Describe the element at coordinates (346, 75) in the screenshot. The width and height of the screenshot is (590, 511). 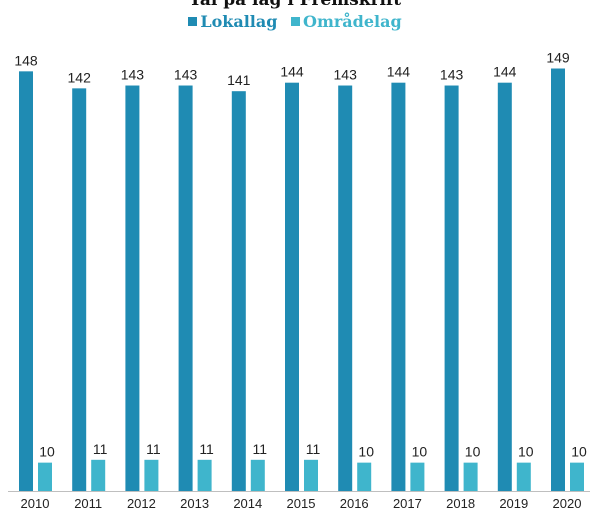
I see `value-label-lokallag-2016: 143` at that location.